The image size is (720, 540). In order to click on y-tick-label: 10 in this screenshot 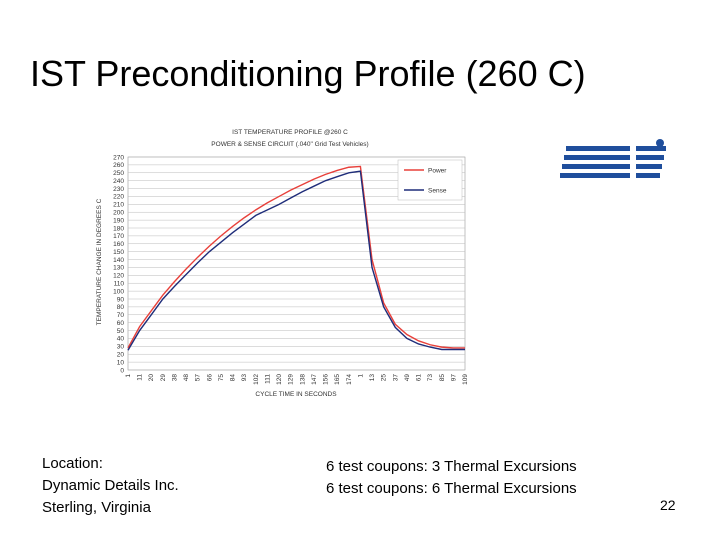, I will do `click(121, 362)`.